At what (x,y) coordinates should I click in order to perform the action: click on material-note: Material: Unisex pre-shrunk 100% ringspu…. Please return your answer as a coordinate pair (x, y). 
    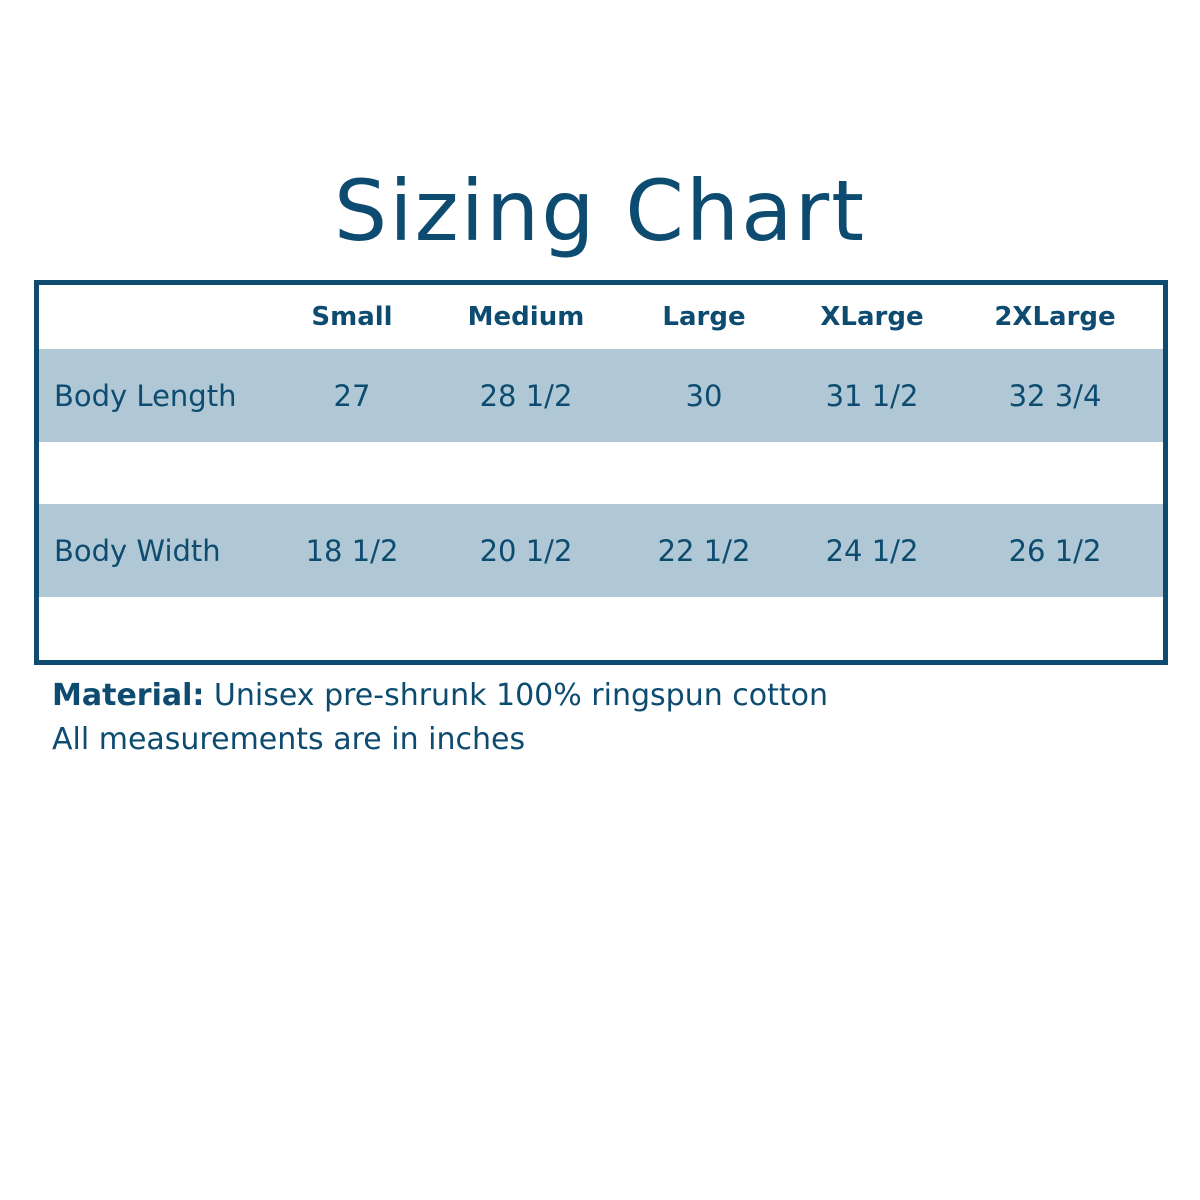
    Looking at the image, I should click on (440, 695).